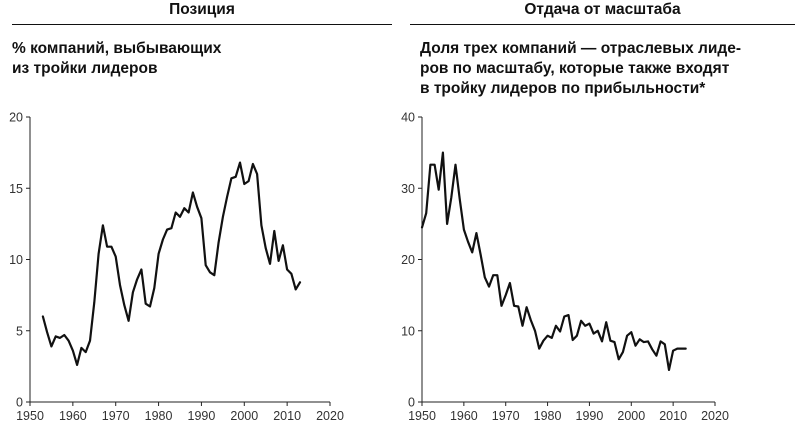 The height and width of the screenshot is (428, 809). I want to click on chart-title-line: ров по масштабу, которые также входят, so click(575, 68).